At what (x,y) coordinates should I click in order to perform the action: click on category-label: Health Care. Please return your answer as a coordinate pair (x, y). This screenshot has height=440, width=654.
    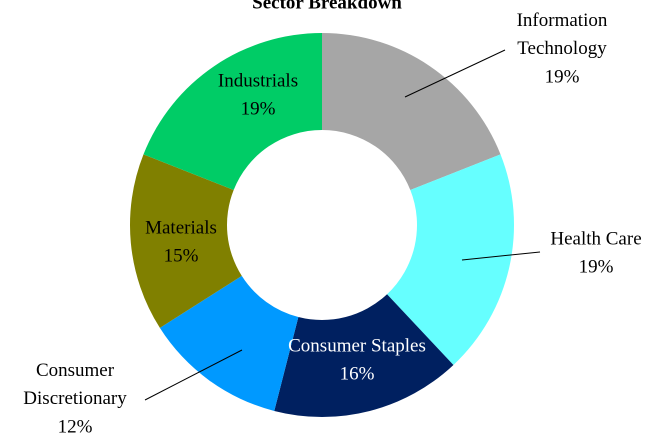
    Looking at the image, I should click on (595, 238).